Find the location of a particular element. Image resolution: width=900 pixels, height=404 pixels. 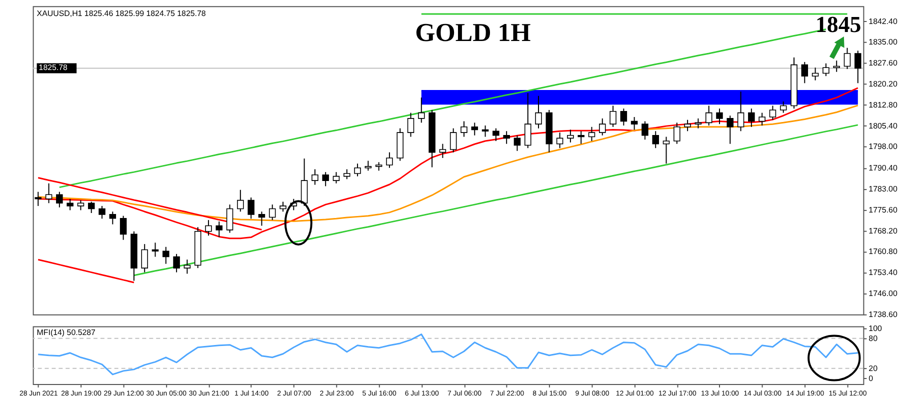

y-tick-label: 0 is located at coordinates (871, 378).